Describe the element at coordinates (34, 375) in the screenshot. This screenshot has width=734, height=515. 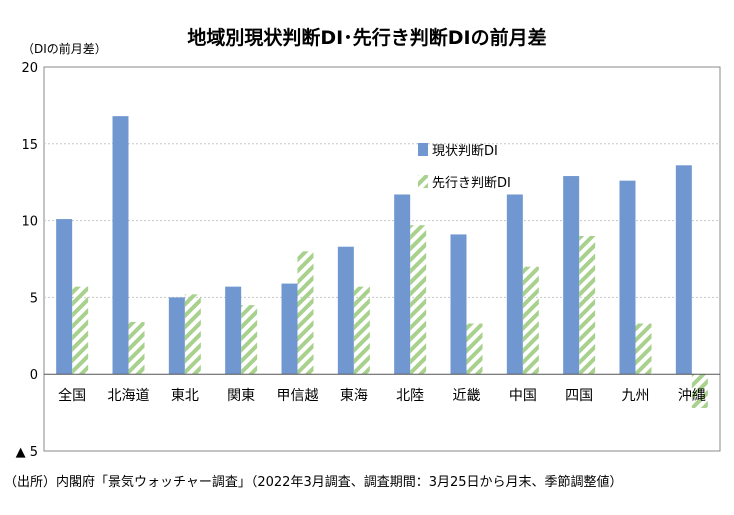
I see `y-tick-label: 0` at that location.